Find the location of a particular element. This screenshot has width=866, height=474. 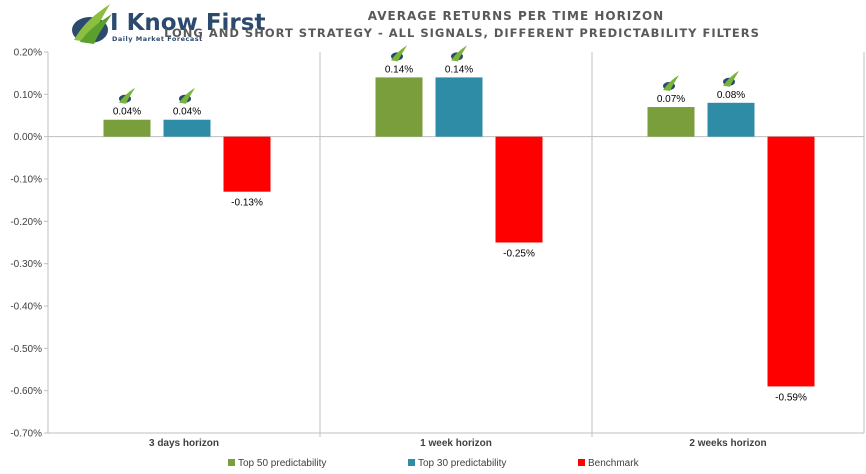

category-label: 3 days horizon is located at coordinates (184, 443).